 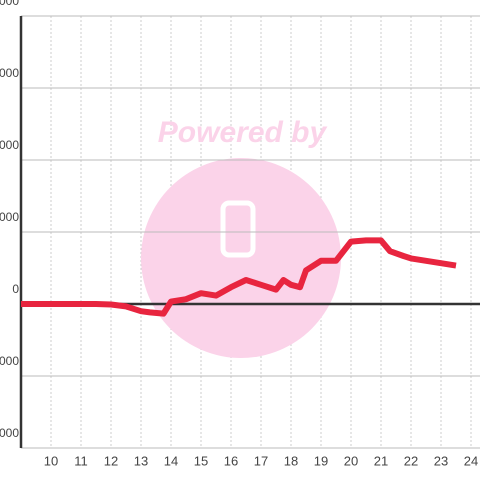 What do you see at coordinates (51, 460) in the screenshot?
I see `x-tick-label: 10` at bounding box center [51, 460].